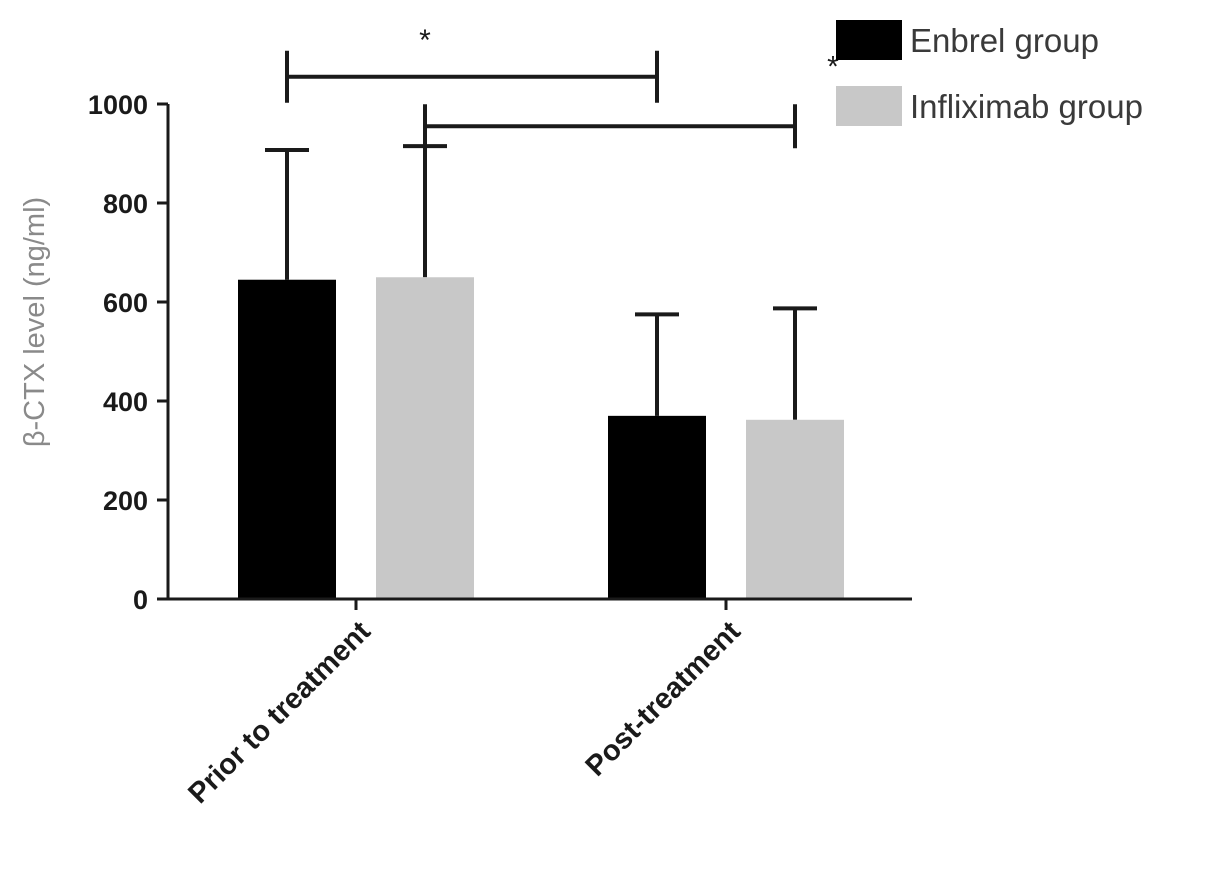 The width and height of the screenshot is (1205, 879). What do you see at coordinates (1004, 40) in the screenshot?
I see `legend-label: Enbrel group` at bounding box center [1004, 40].